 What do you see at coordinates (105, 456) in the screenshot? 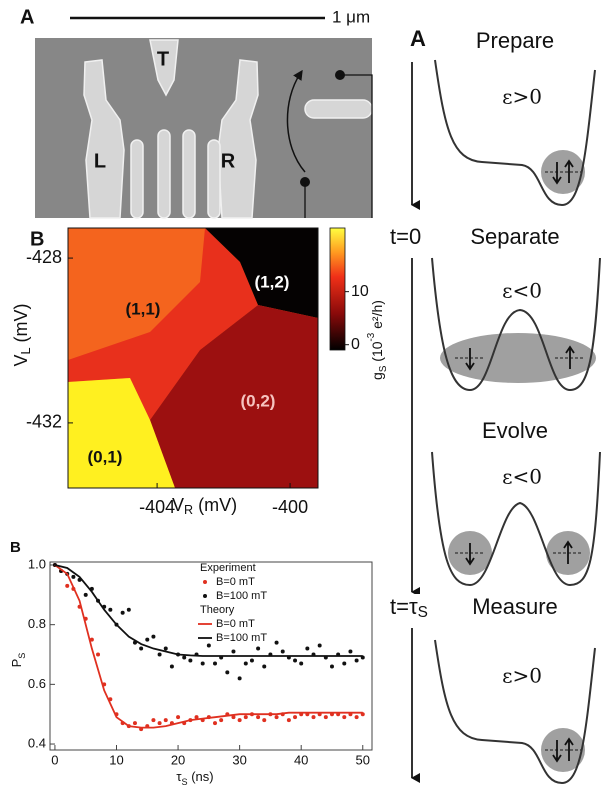
I see `region-label: (0,1)` at bounding box center [105, 456].